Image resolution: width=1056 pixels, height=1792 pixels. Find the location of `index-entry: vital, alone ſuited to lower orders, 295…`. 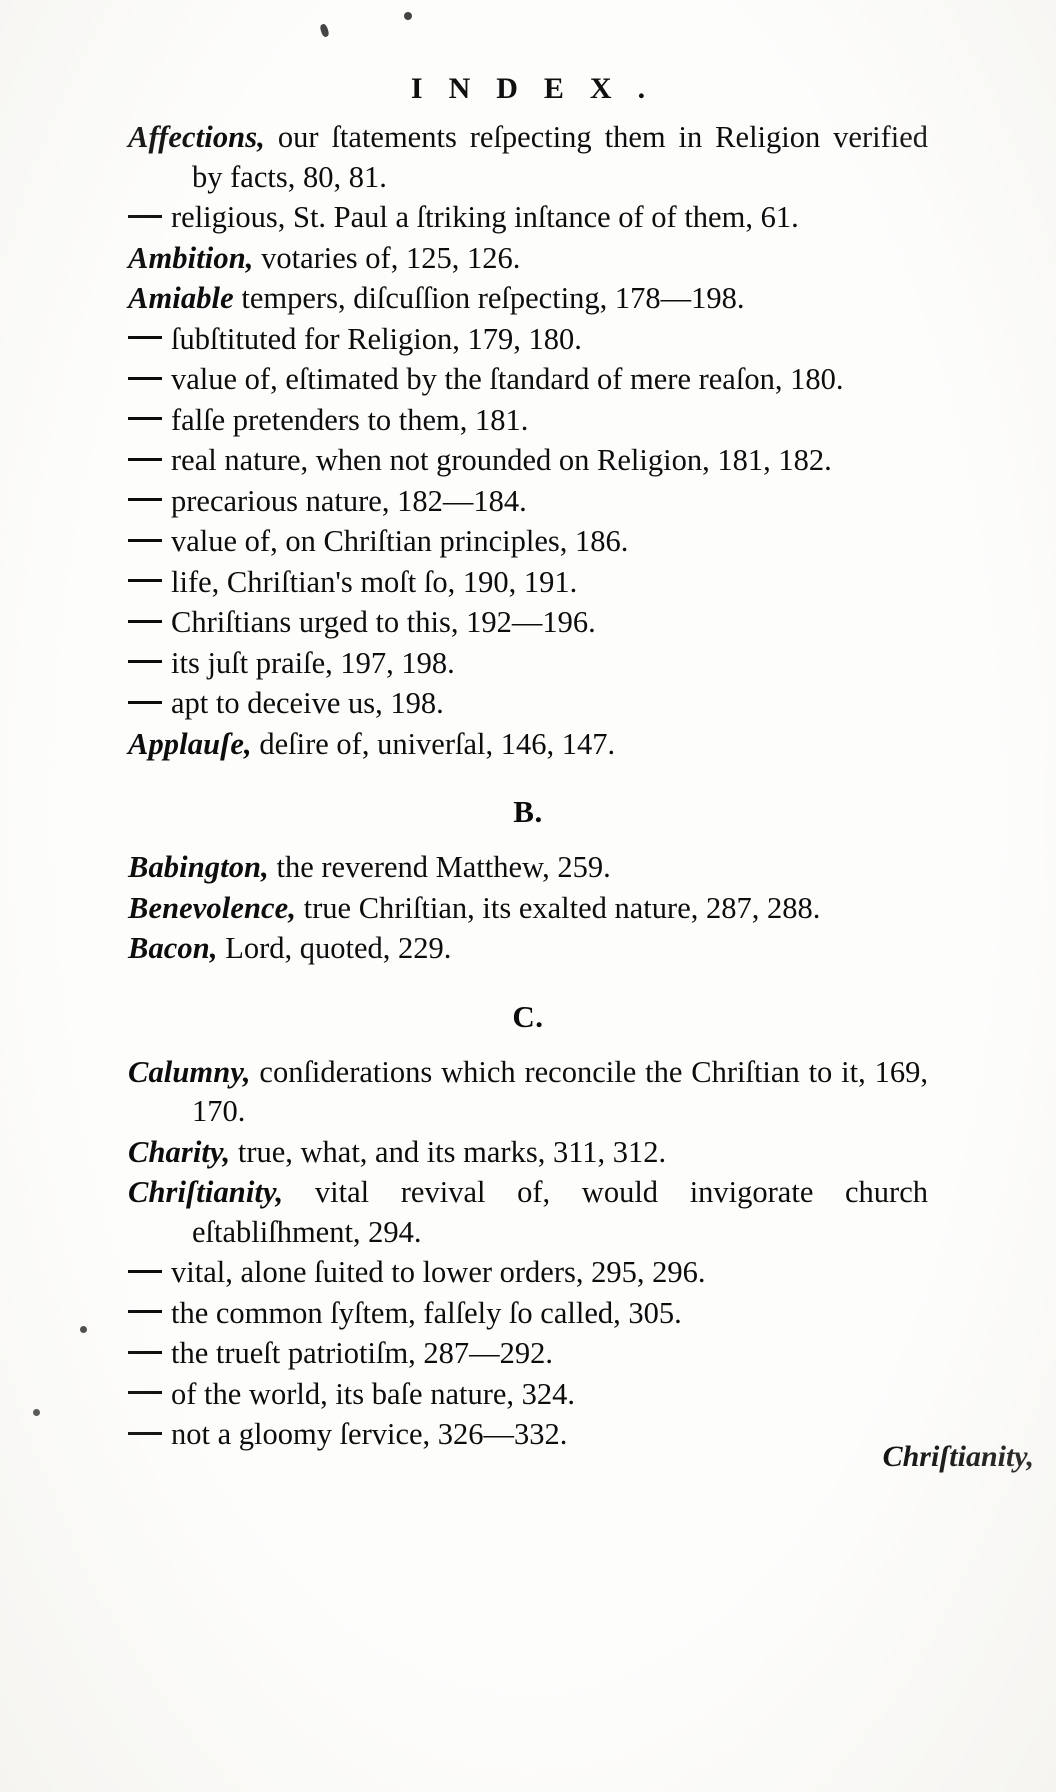

index-entry: vital, alone ſuited to lower orders, 295… is located at coordinates (528, 1273).